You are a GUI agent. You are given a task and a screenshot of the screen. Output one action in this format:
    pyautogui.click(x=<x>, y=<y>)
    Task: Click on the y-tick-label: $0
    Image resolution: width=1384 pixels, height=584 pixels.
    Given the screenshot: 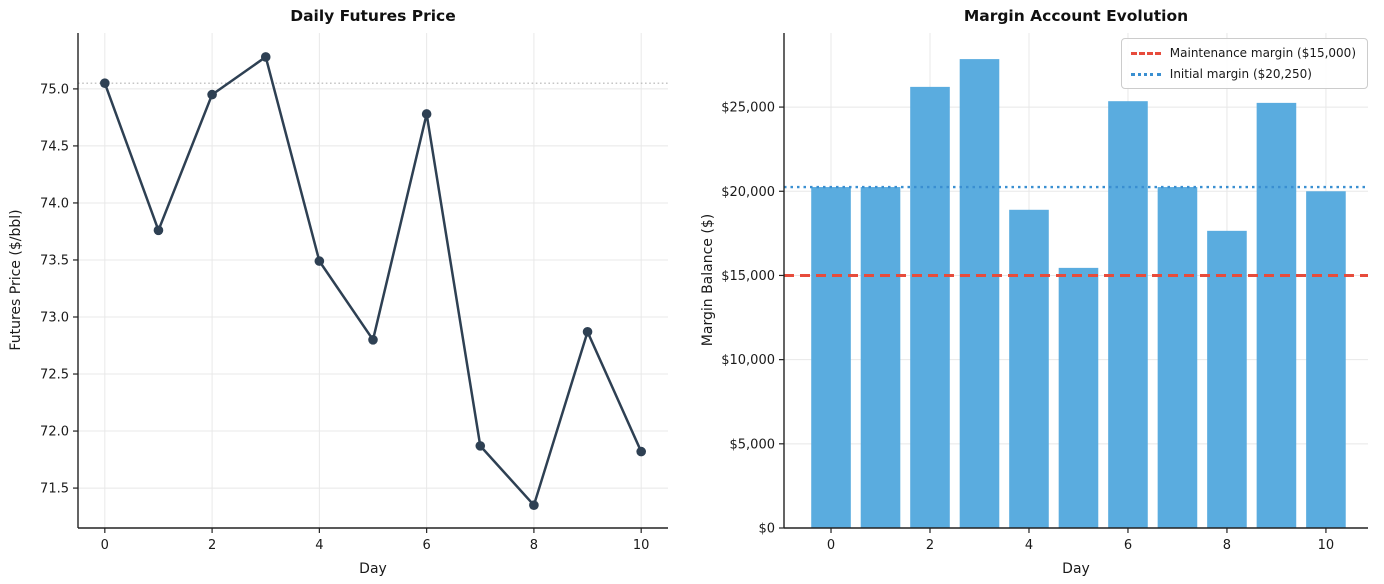 What is the action you would take?
    pyautogui.click(x=766, y=529)
    